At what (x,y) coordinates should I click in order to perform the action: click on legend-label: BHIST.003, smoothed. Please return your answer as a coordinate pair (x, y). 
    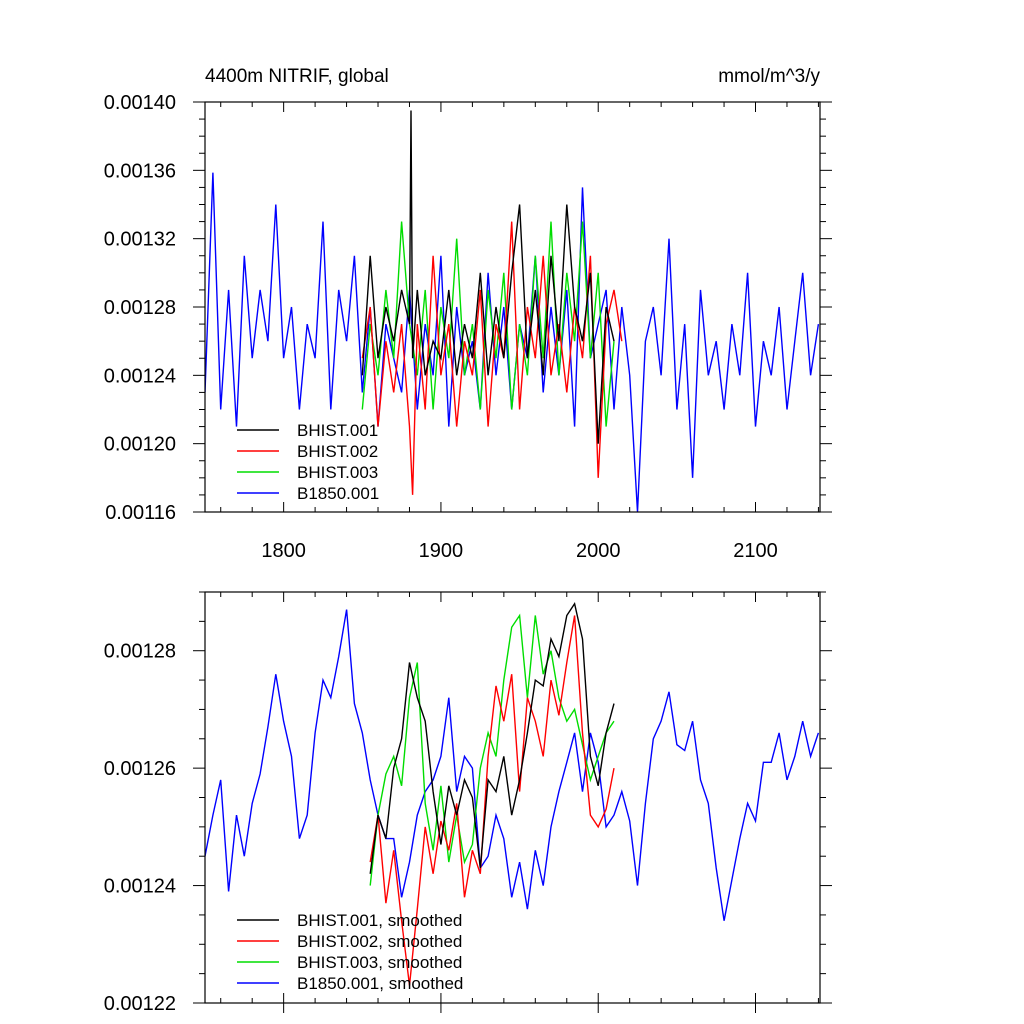
    Looking at the image, I should click on (379, 962).